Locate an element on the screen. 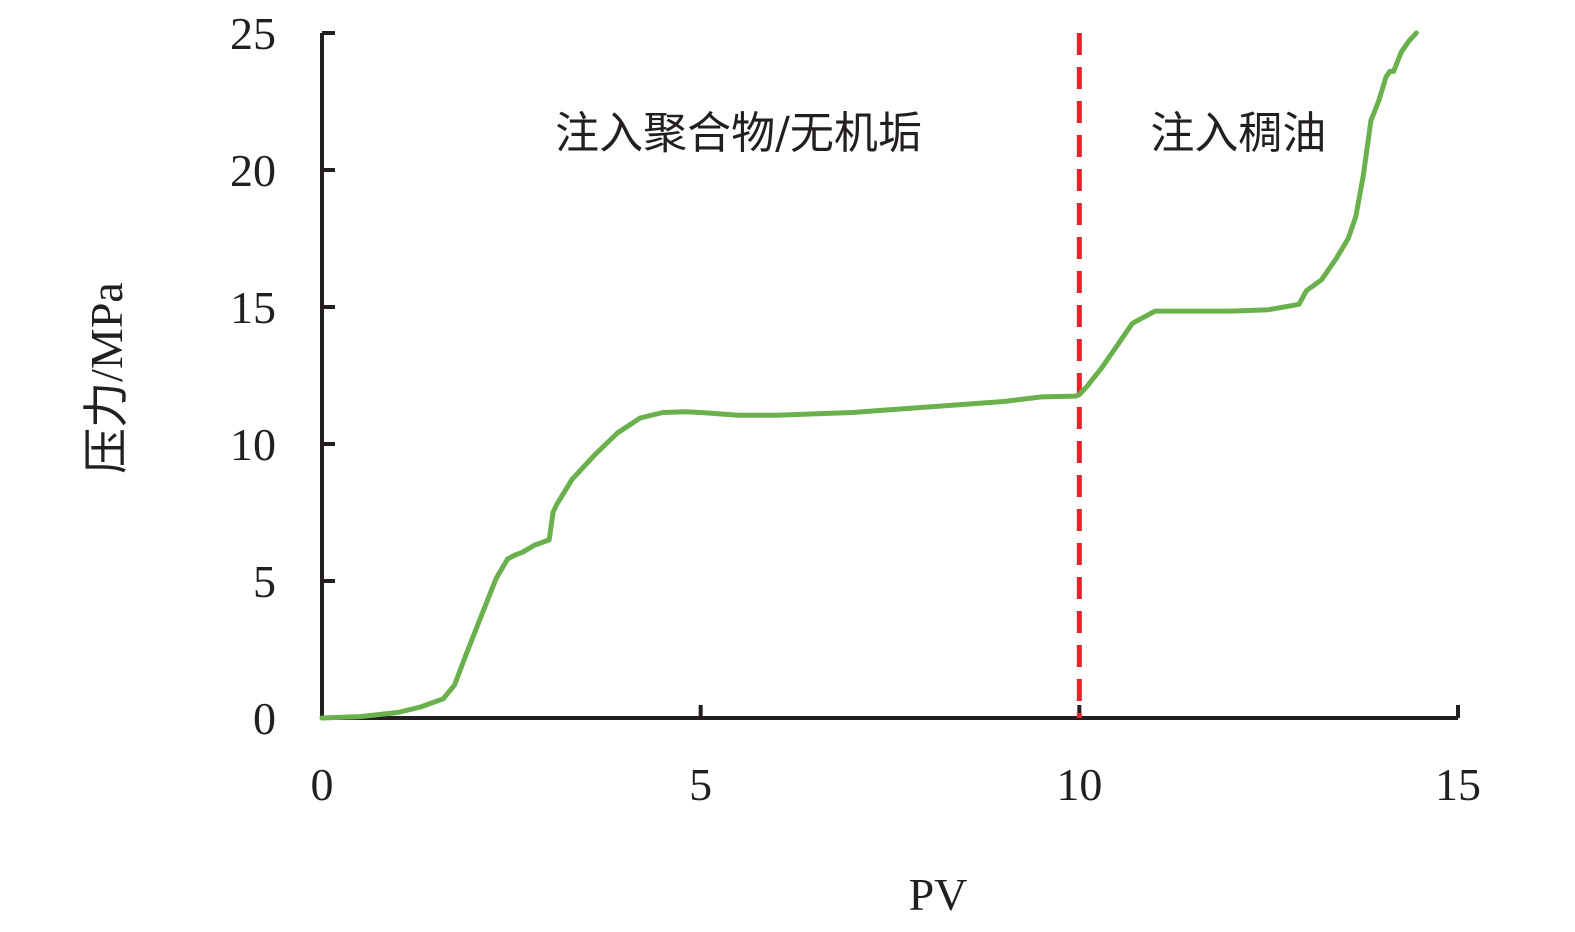 The height and width of the screenshot is (932, 1575). x-tick-label: 5 is located at coordinates (700, 784).